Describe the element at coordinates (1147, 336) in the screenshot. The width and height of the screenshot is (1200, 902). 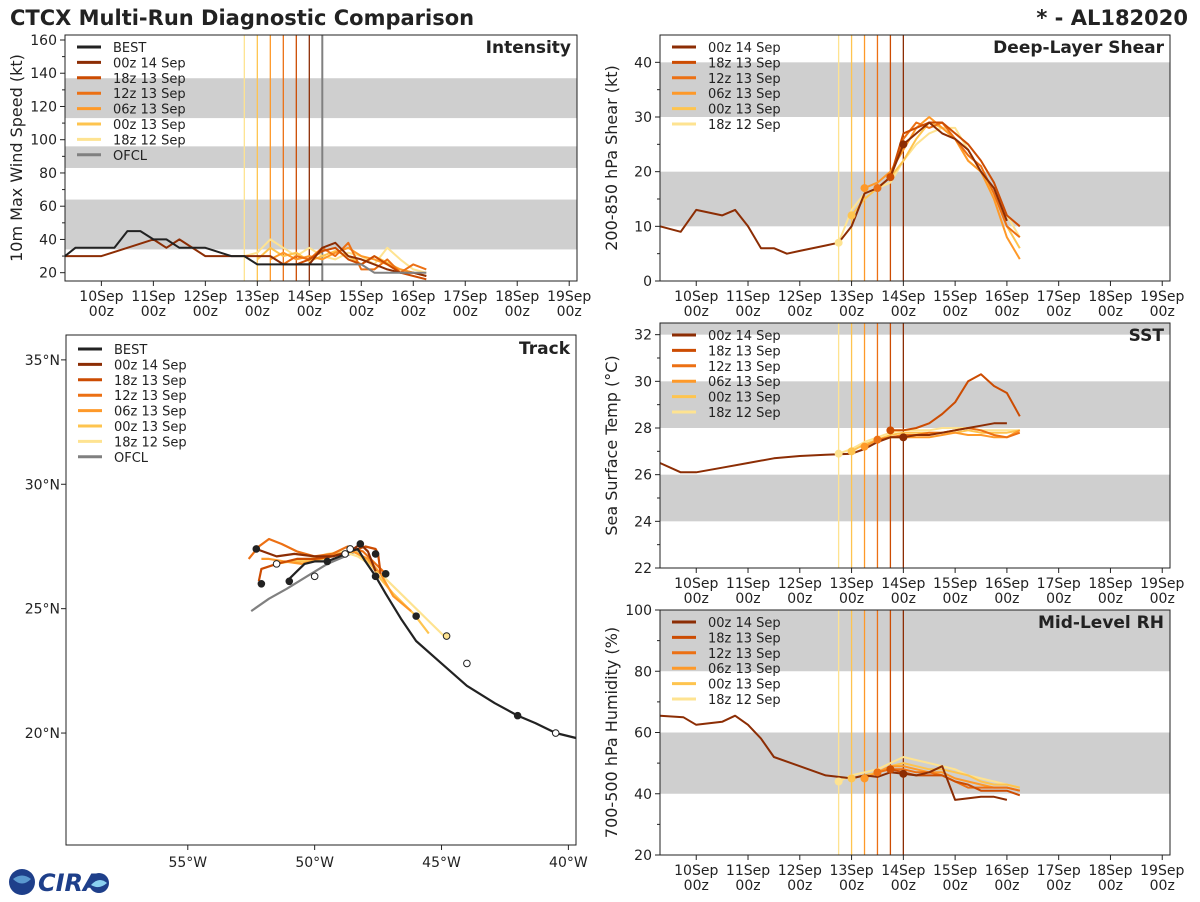
I see `panel-title: SST` at that location.